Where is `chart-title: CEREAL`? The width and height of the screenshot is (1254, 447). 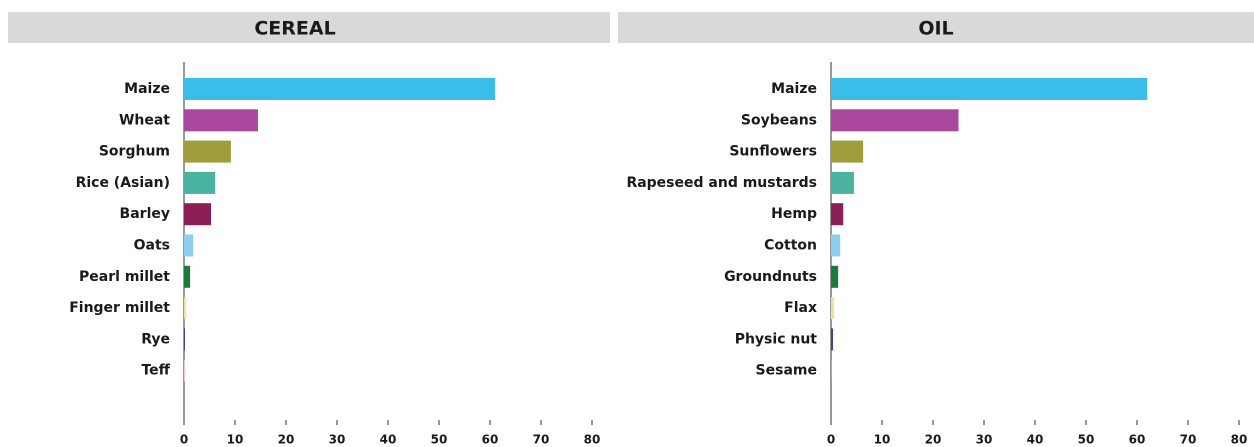
chart-title: CEREAL is located at coordinates (294, 29).